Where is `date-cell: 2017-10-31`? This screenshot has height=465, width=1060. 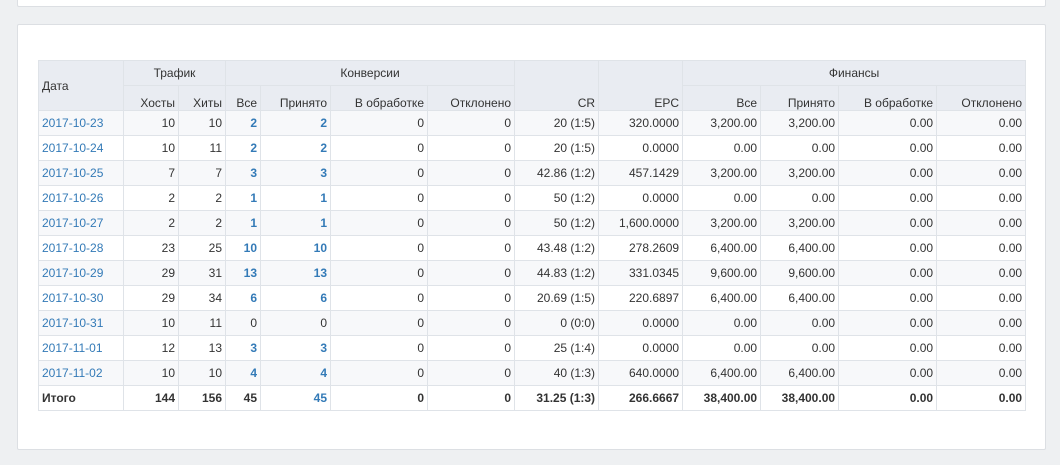 date-cell: 2017-10-31 is located at coordinates (81, 323).